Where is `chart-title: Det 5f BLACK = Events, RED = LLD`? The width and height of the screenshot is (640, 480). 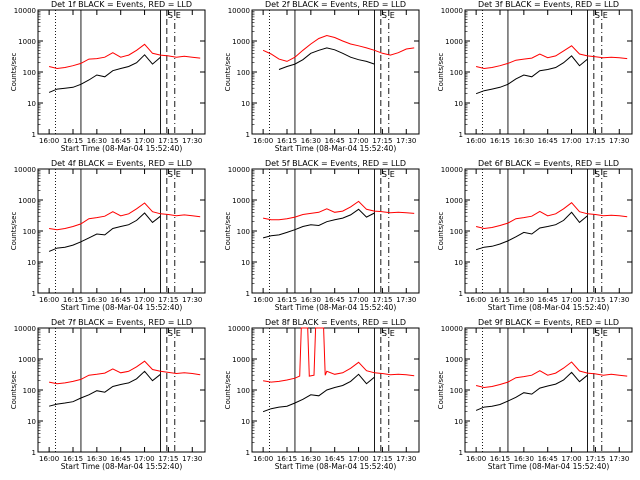 chart-title: Det 5f BLACK = Events, RED = LLD is located at coordinates (335, 163).